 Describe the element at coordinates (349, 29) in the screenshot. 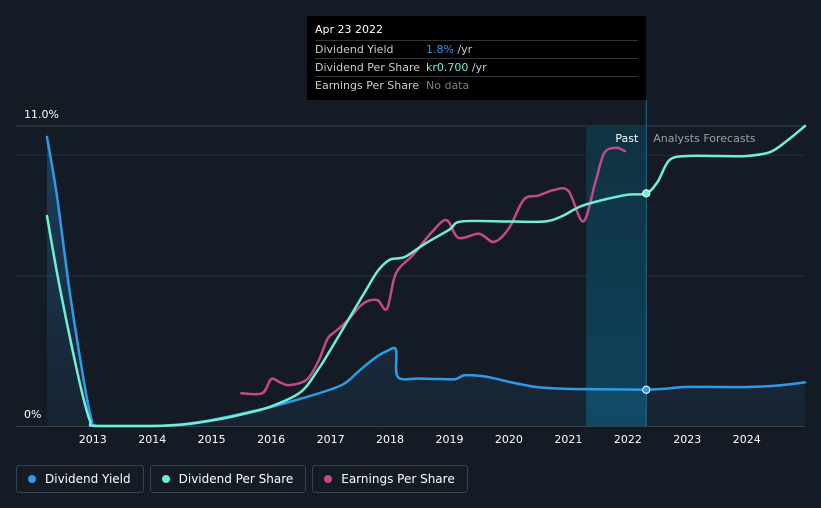

I see `tooltip-date: Apr 23 2022` at that location.